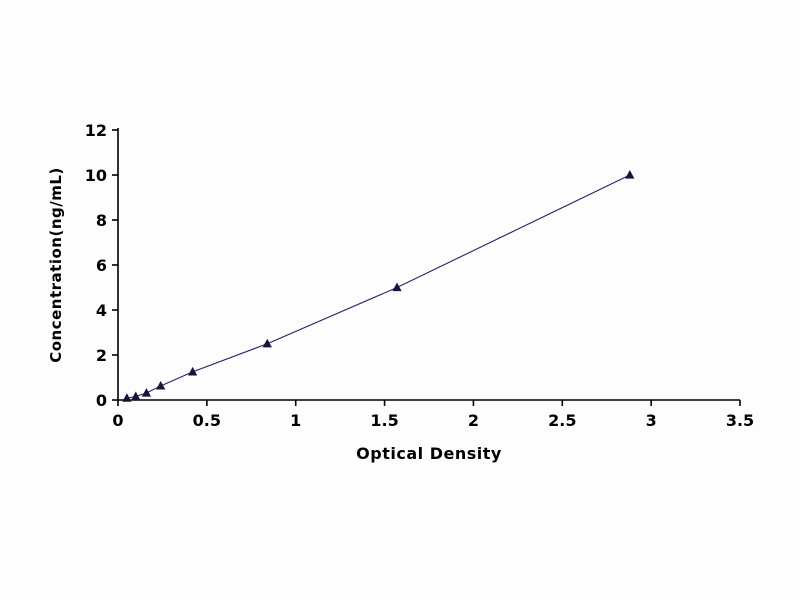 This screenshot has width=800, height=600. What do you see at coordinates (101, 355) in the screenshot?
I see `y-tick-label: 2` at bounding box center [101, 355].